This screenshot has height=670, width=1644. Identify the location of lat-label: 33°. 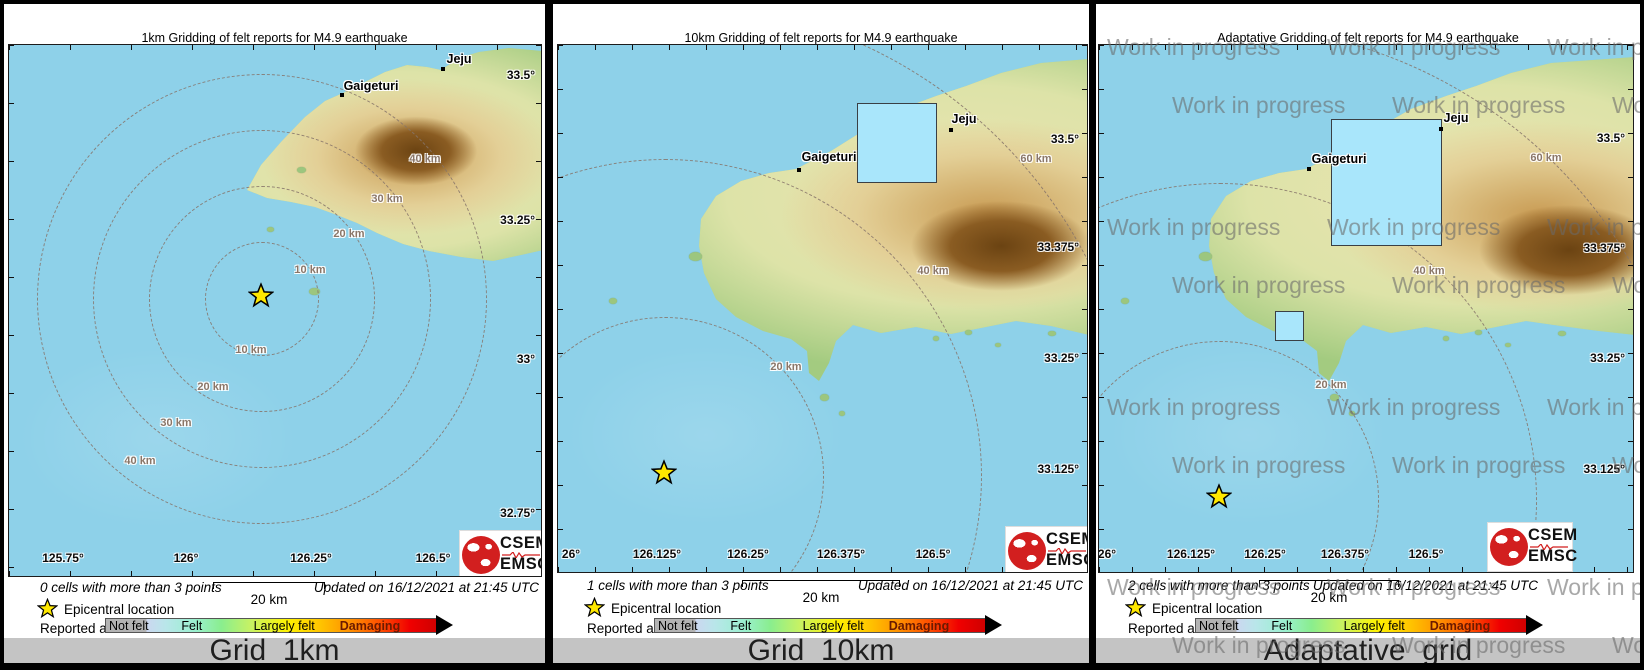
(525, 359).